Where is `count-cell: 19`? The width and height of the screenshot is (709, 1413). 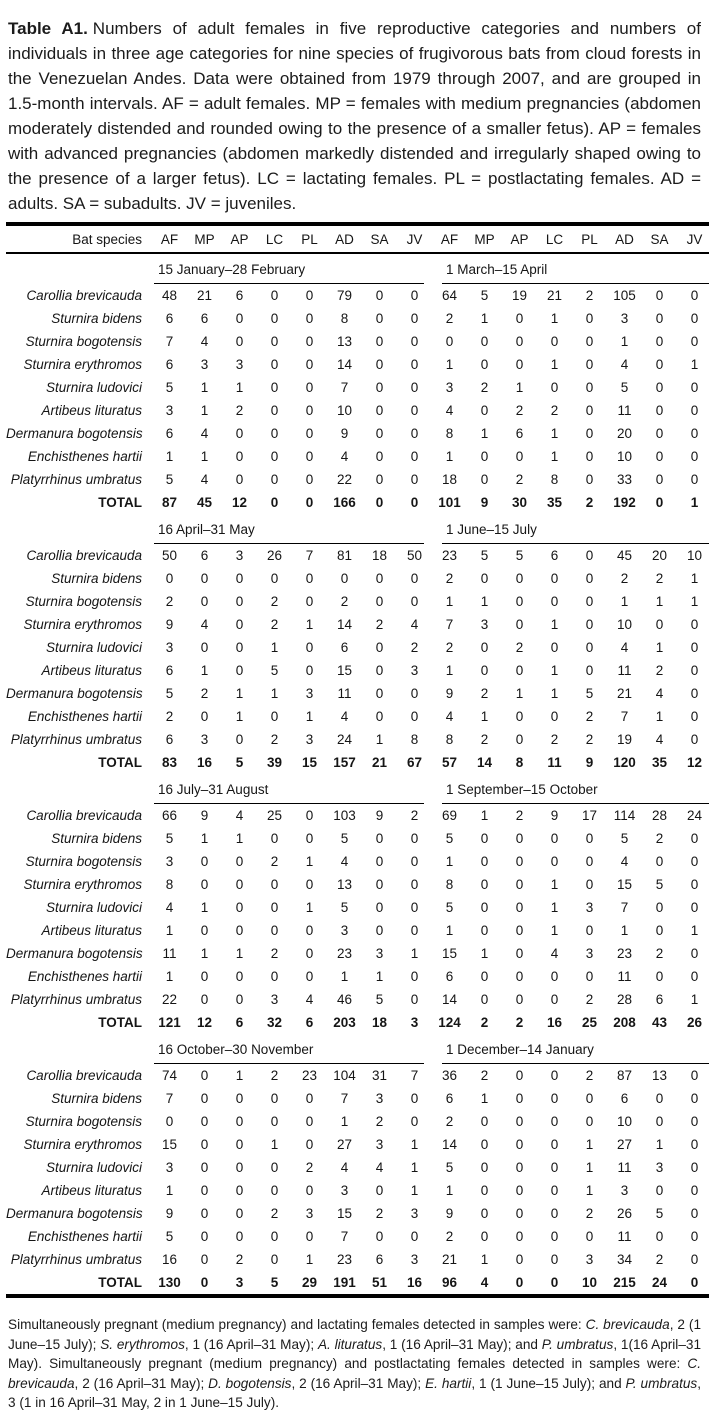 count-cell: 19 is located at coordinates (624, 739).